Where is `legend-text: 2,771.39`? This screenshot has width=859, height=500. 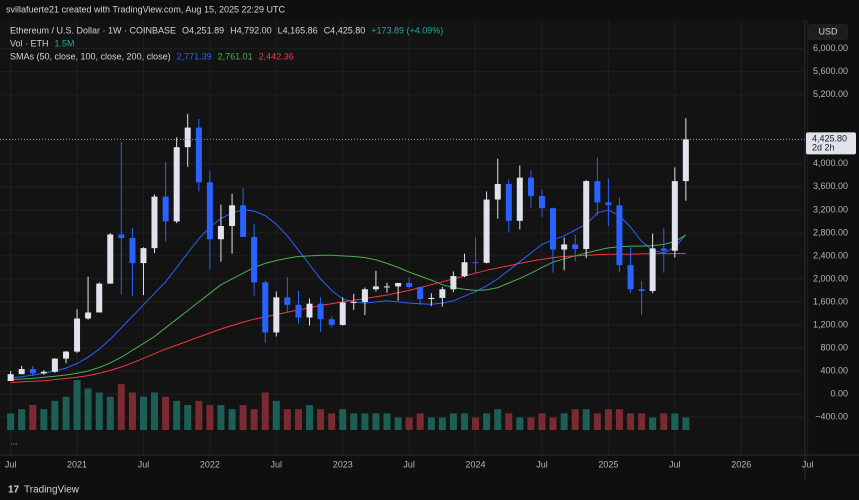 legend-text: 2,771.39 is located at coordinates (194, 56).